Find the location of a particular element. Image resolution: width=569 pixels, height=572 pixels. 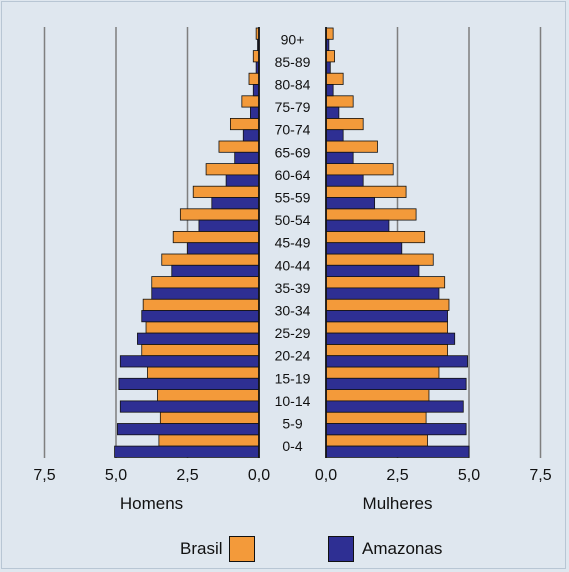

category-label-9: 45-49 is located at coordinates (293, 243).